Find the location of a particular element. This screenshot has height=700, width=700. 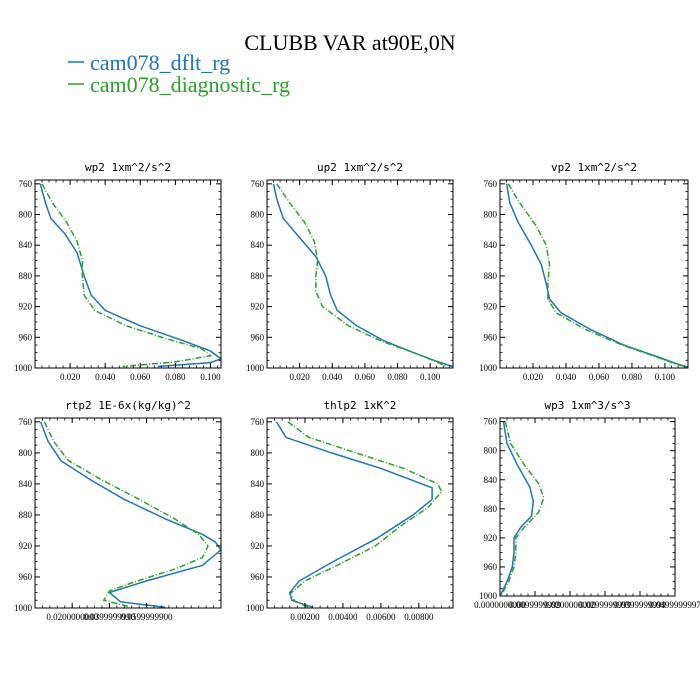

x-tick-label: 0.00800 is located at coordinates (419, 617).